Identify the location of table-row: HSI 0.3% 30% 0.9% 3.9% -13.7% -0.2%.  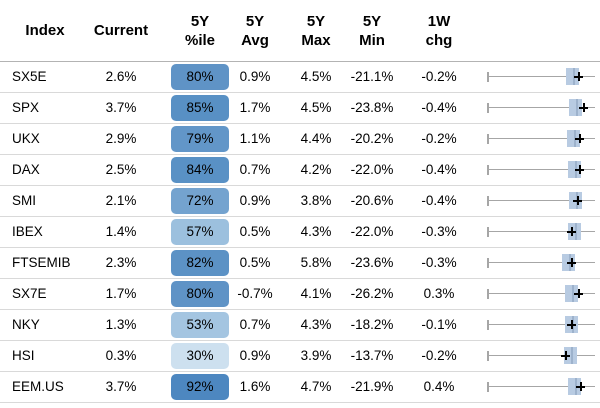
(300, 356).